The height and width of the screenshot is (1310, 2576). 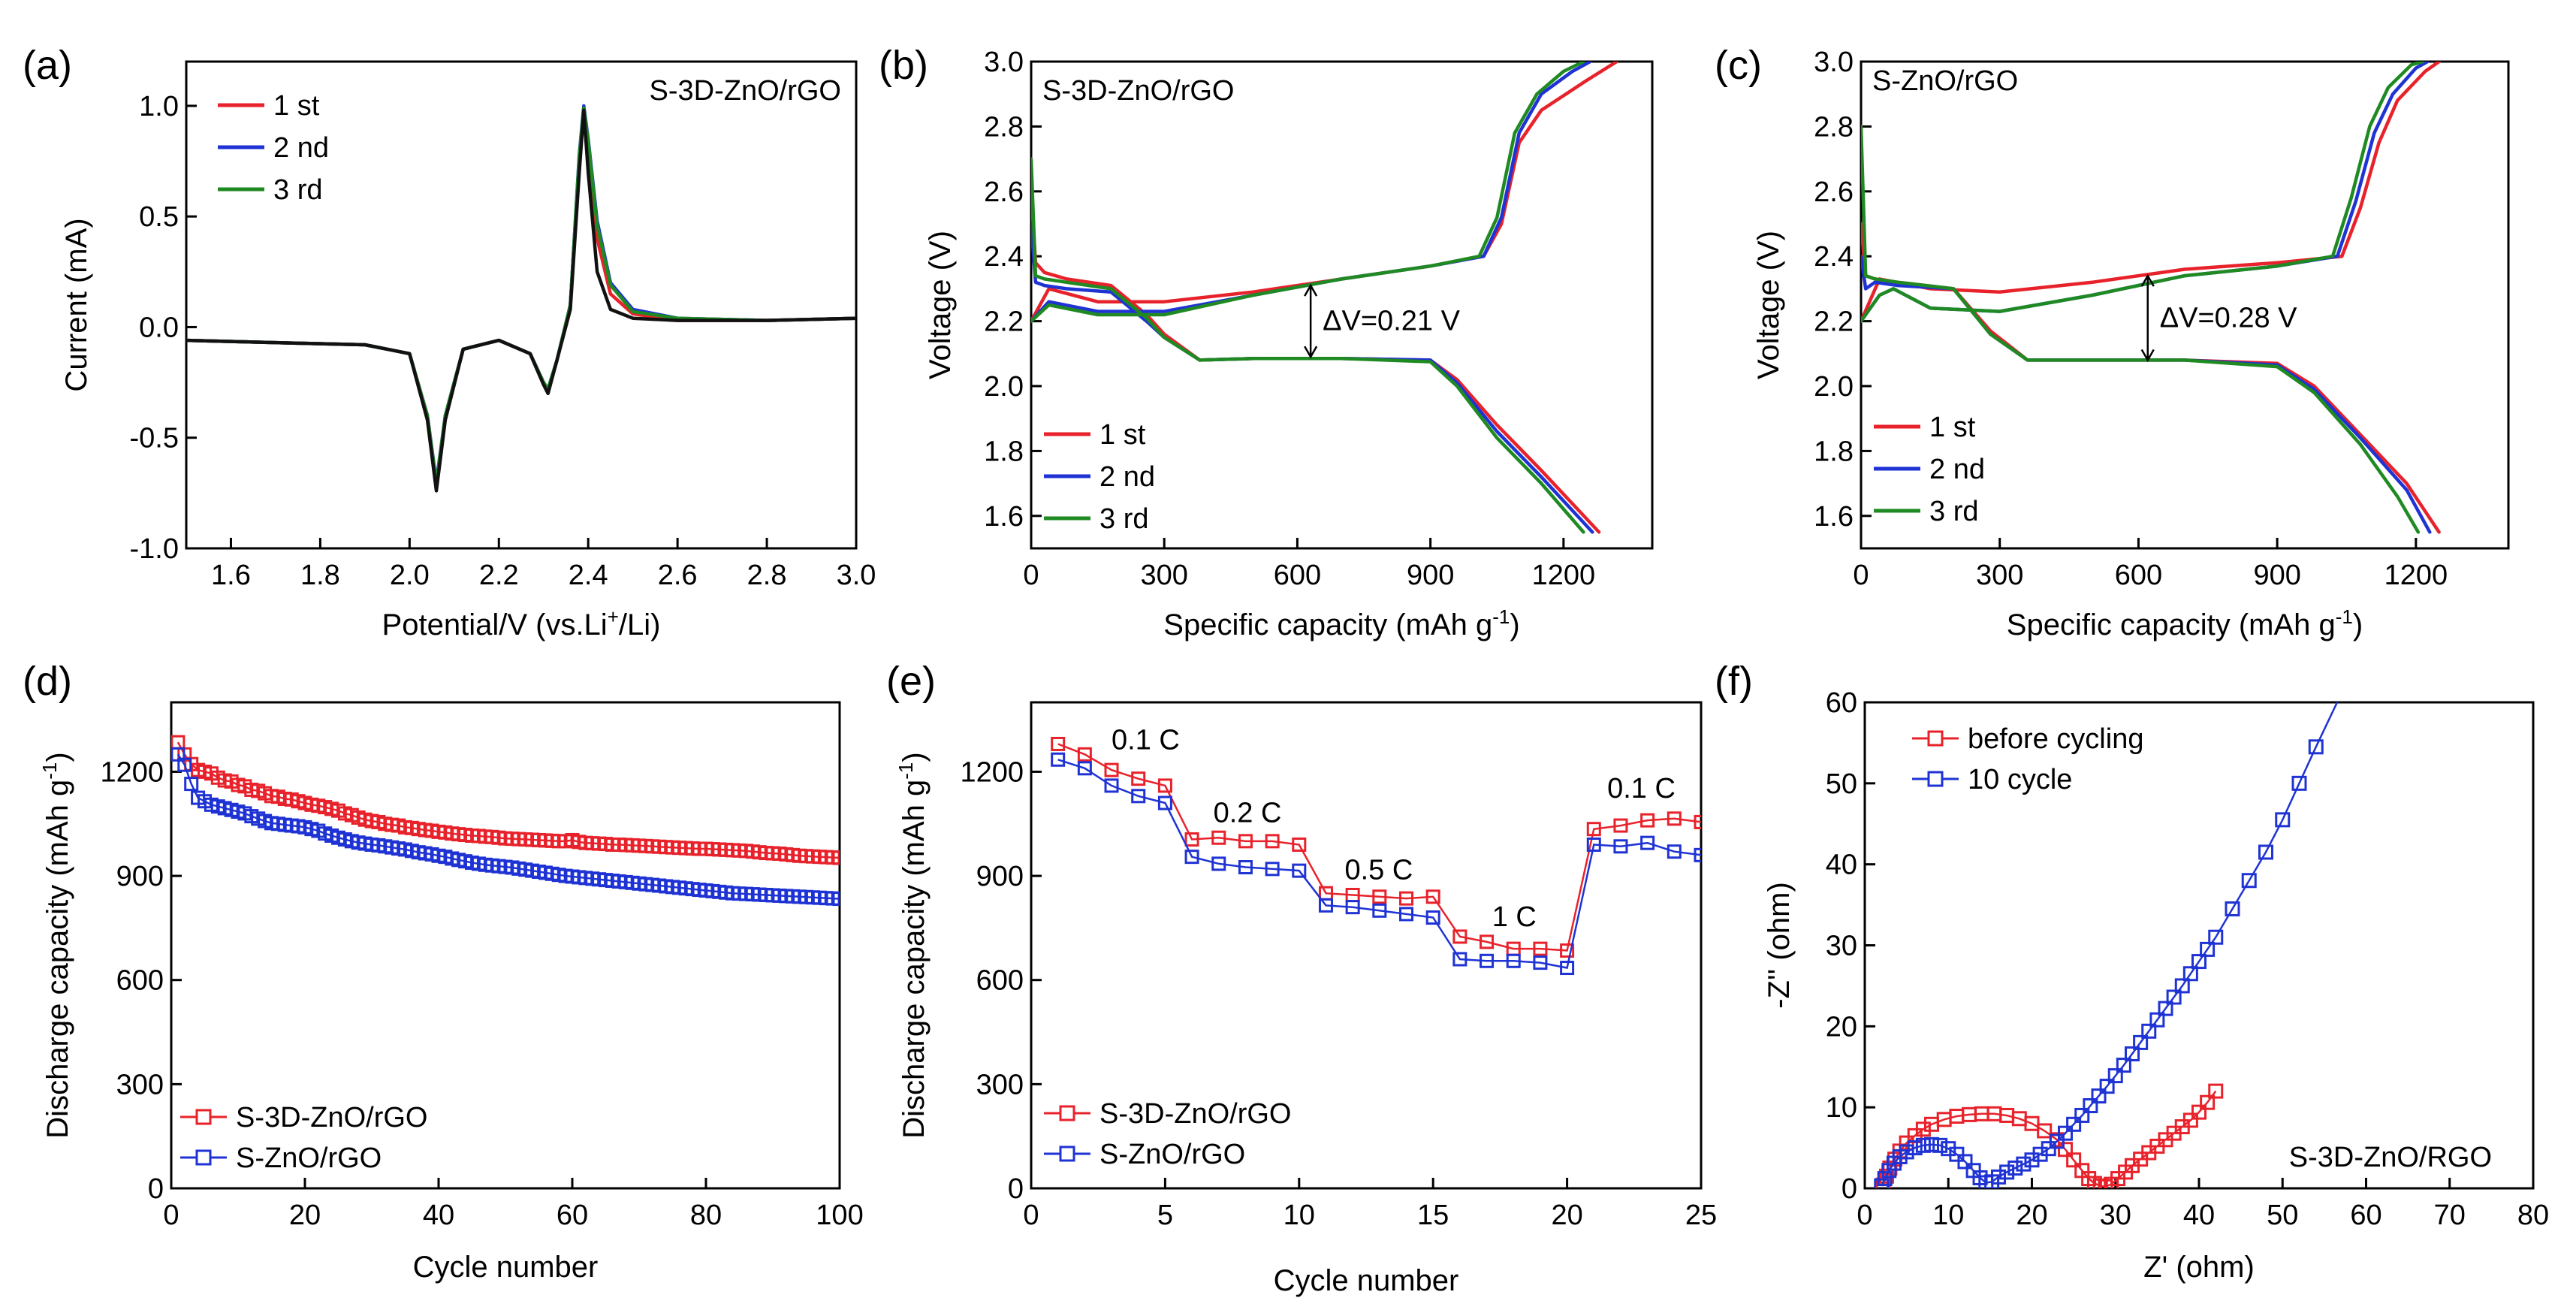 I want to click on x-tick-label: 70, so click(x=2450, y=1215).